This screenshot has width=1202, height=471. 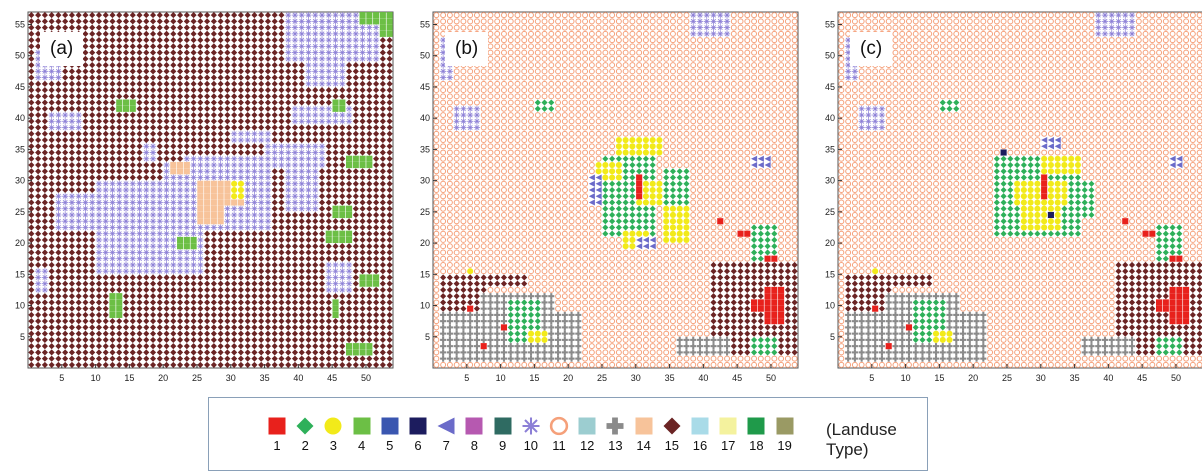 I want to click on x-tick-label: 50, so click(x=366, y=378).